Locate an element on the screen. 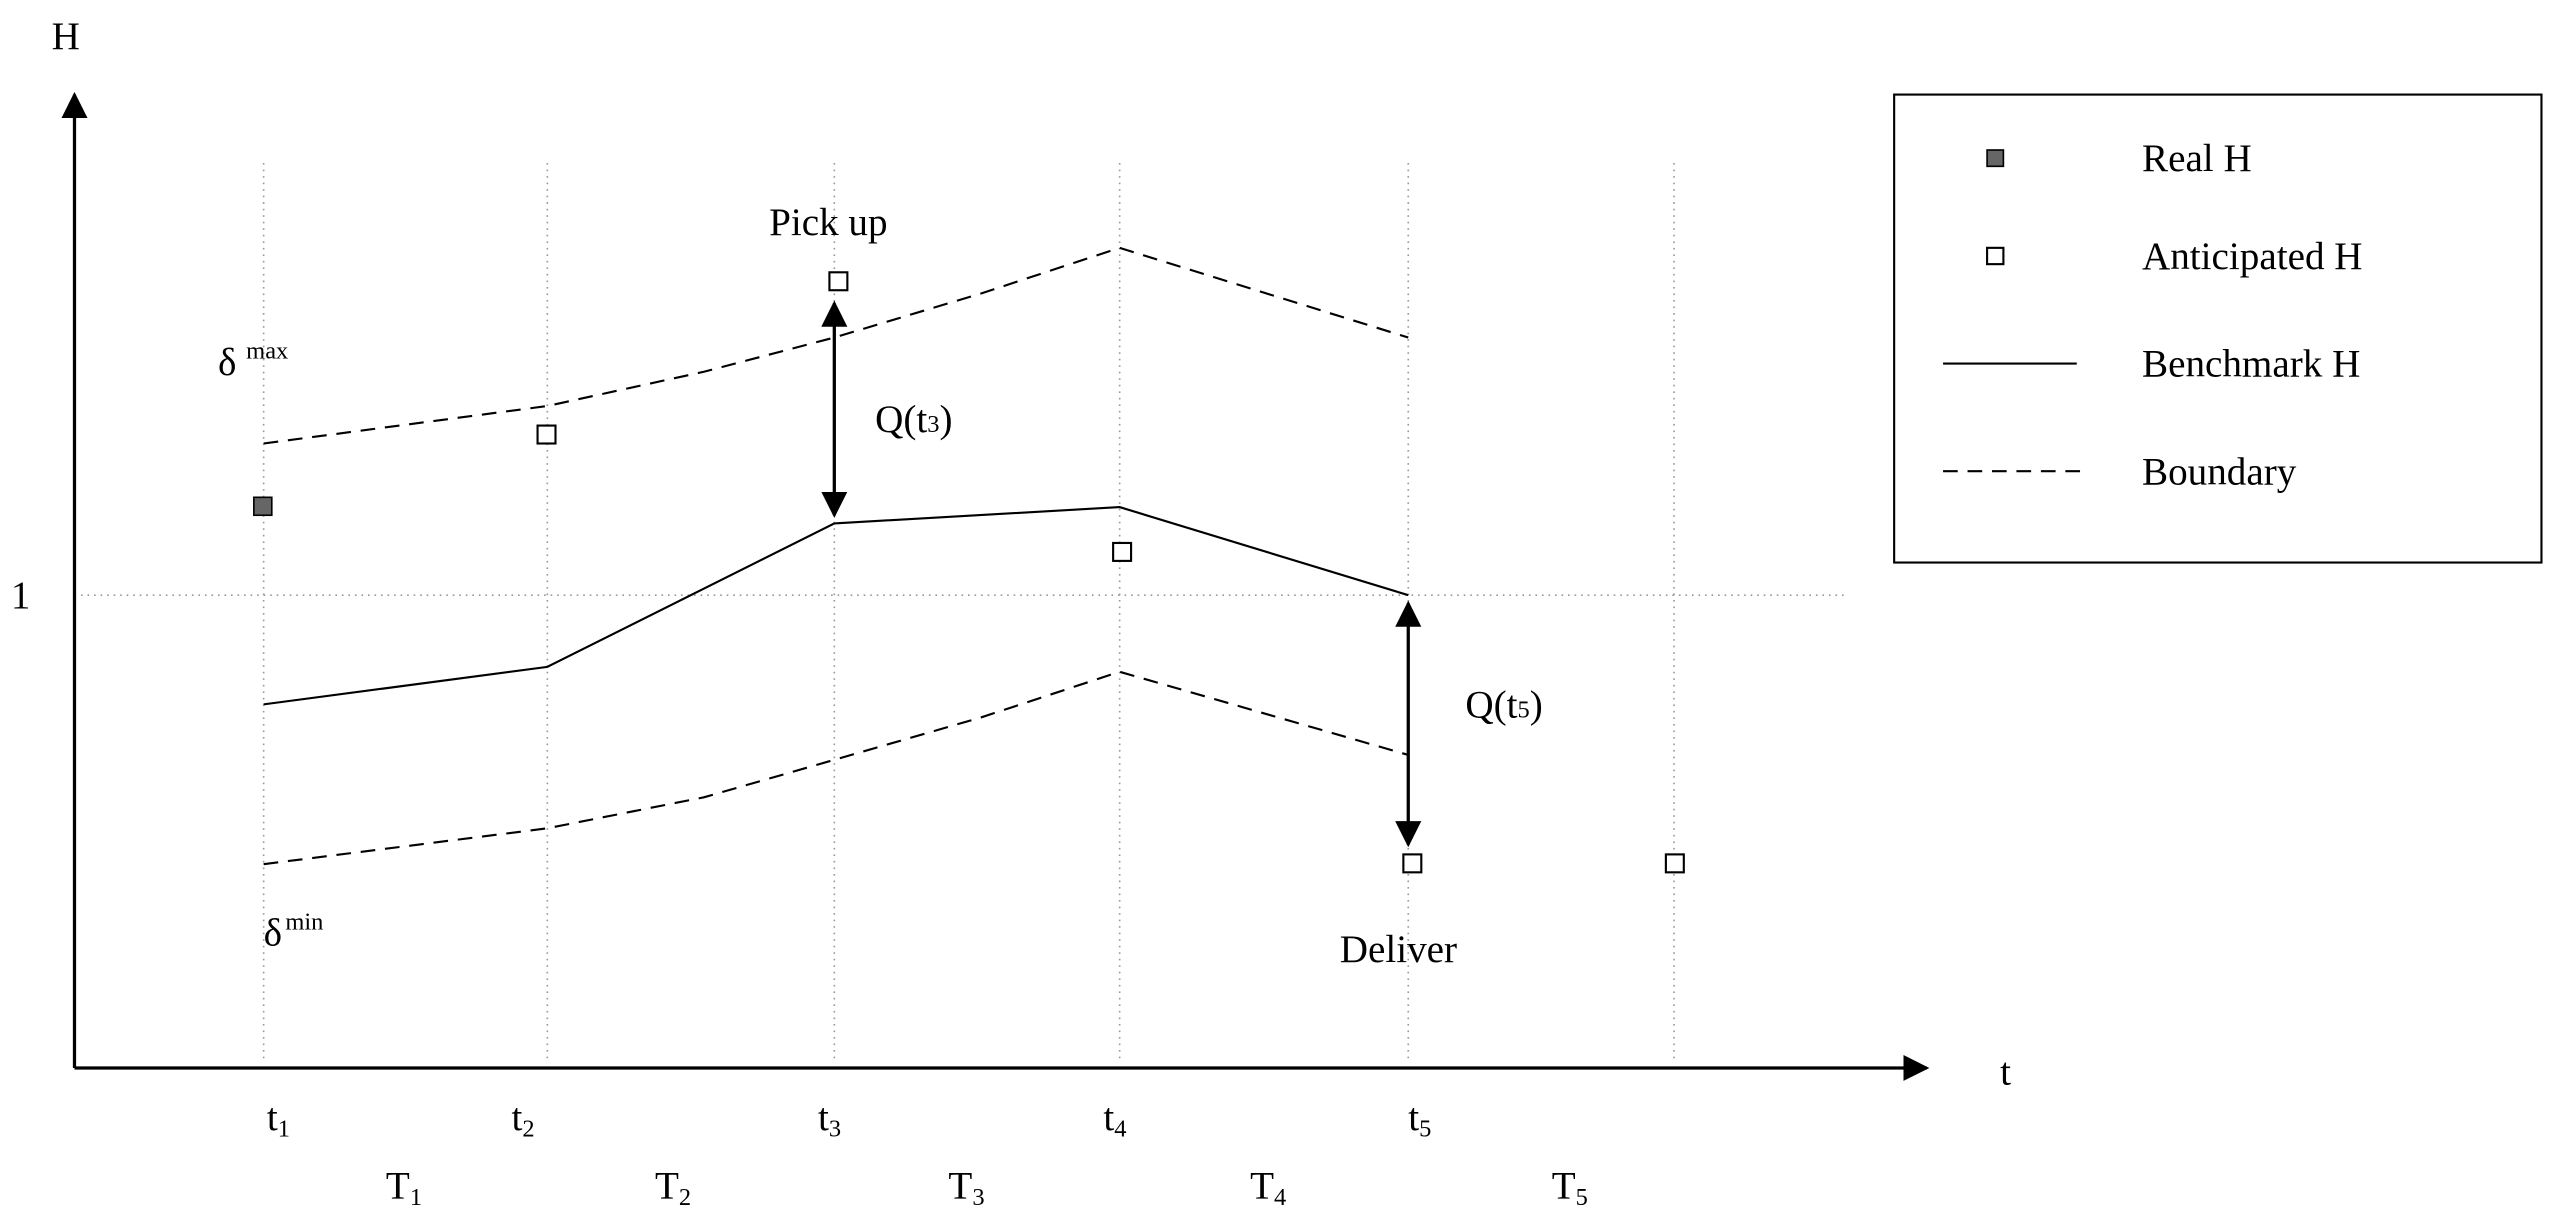 The image size is (2554, 1218). real-marker is located at coordinates (263, 506).